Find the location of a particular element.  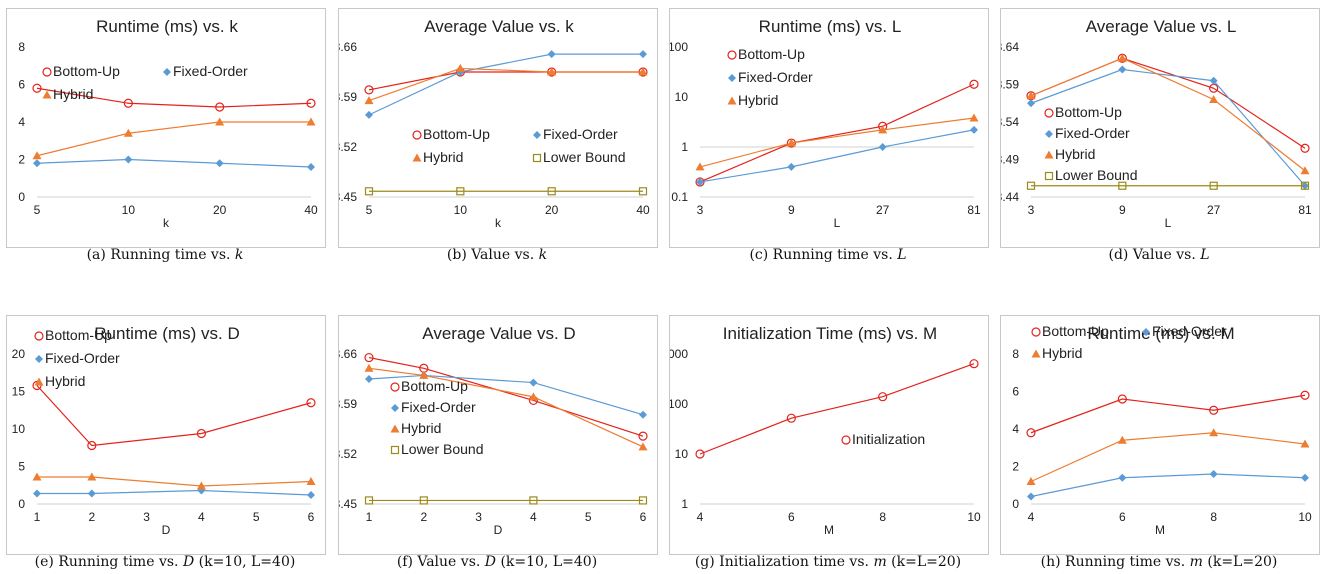

legend-marker-lower-bound is located at coordinates (537, 158).